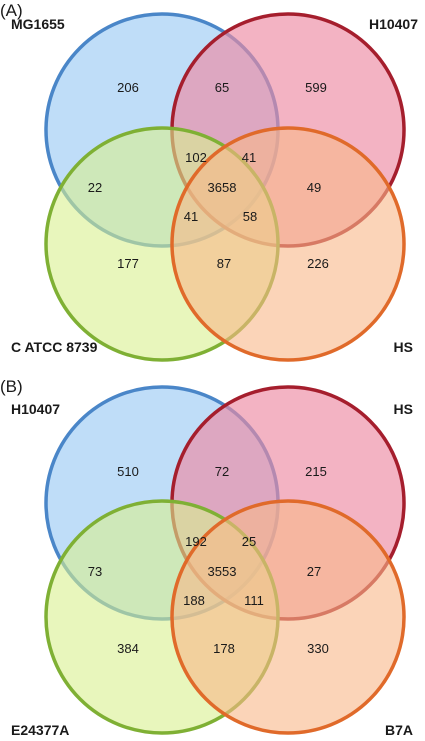 This screenshot has width=425, height=741. What do you see at coordinates (249, 157) in the screenshot?
I see `count-mg1655-h10407-hs: 41` at bounding box center [249, 157].